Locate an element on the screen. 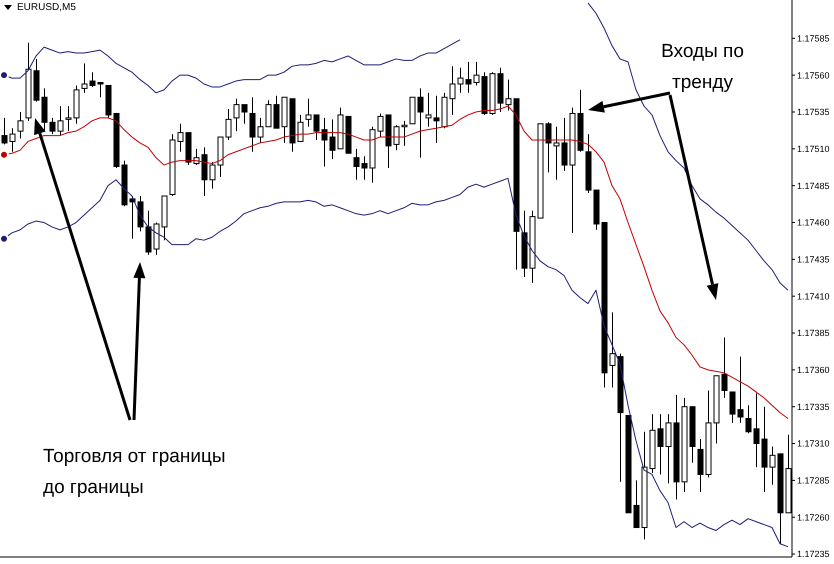 The height and width of the screenshot is (564, 834). y-tick-label: 1.17585 is located at coordinates (813, 39).